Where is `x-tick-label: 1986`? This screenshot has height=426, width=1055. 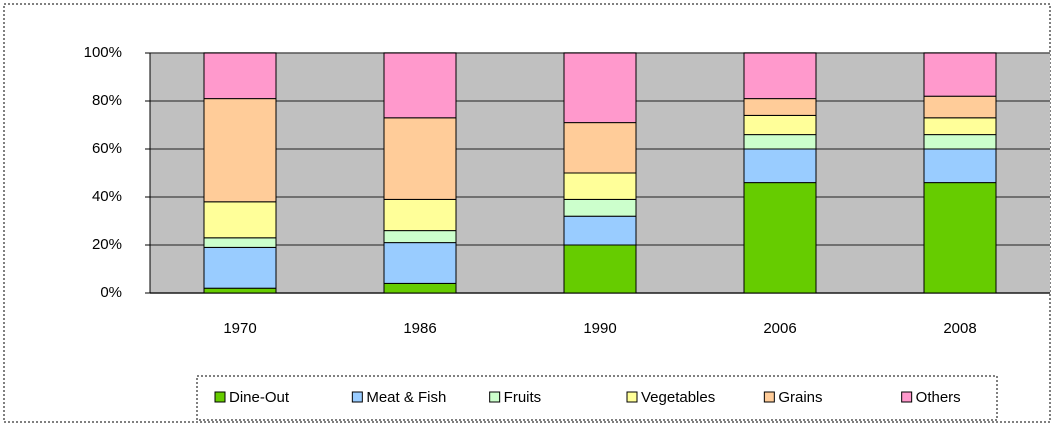
x-tick-label: 1986 is located at coordinates (419, 328).